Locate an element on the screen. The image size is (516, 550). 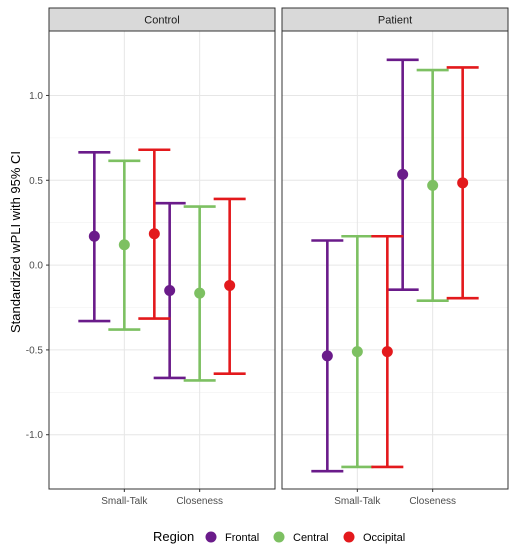
facet-strip-label: Control is located at coordinates (161, 21).